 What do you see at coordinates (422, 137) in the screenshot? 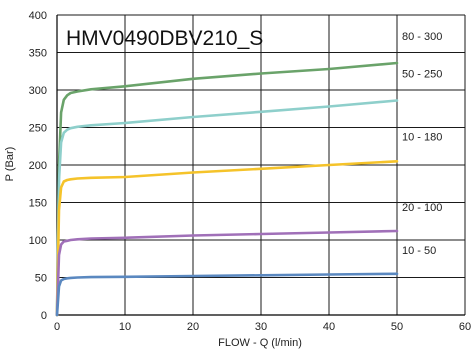
I see `series-label-3: 10 - 180` at bounding box center [422, 137].